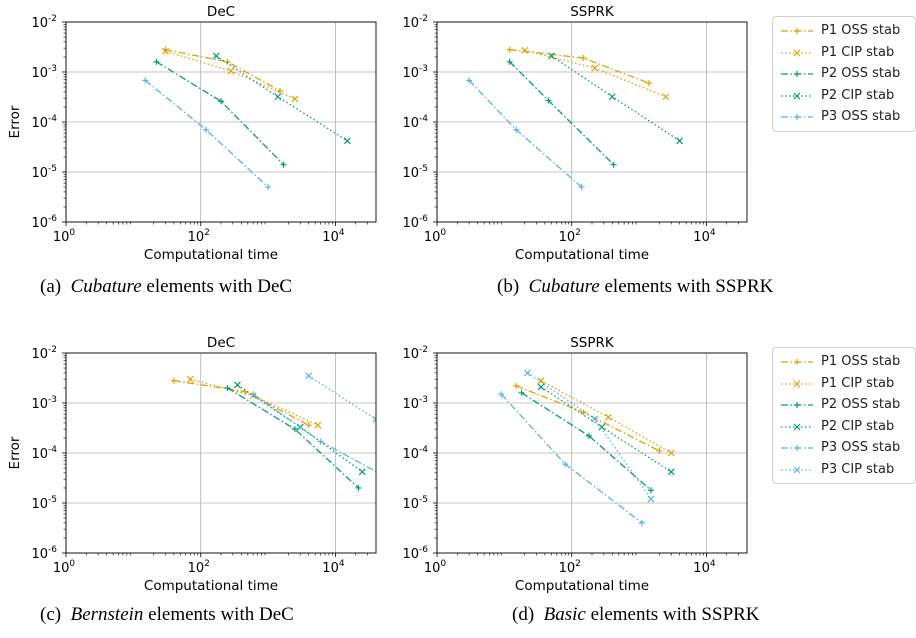 The width and height of the screenshot is (916, 638). I want to click on legend-label: P2 CIP stab, so click(858, 95).